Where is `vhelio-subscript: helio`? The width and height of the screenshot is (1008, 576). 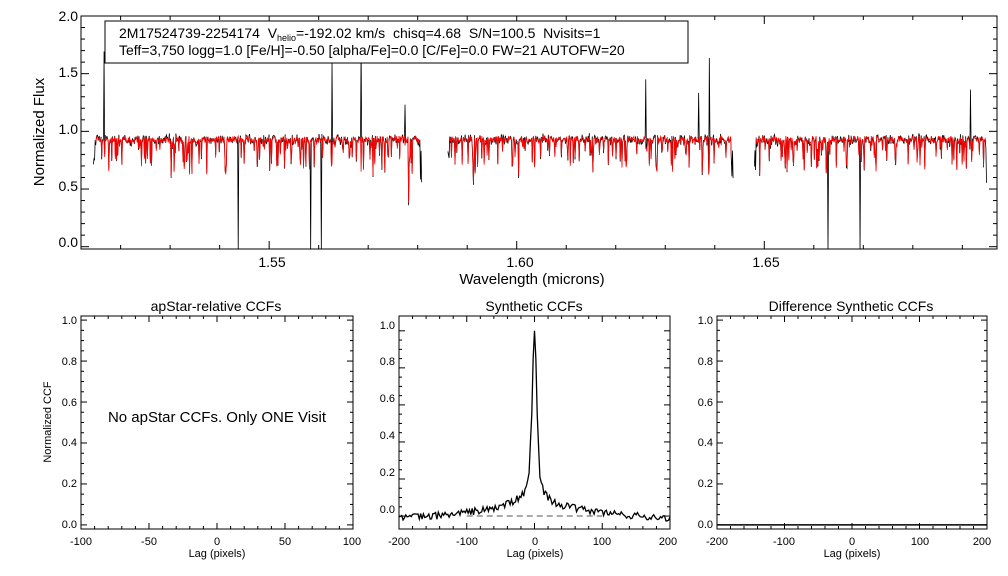
vhelio-subscript: helio is located at coordinates (286, 38).